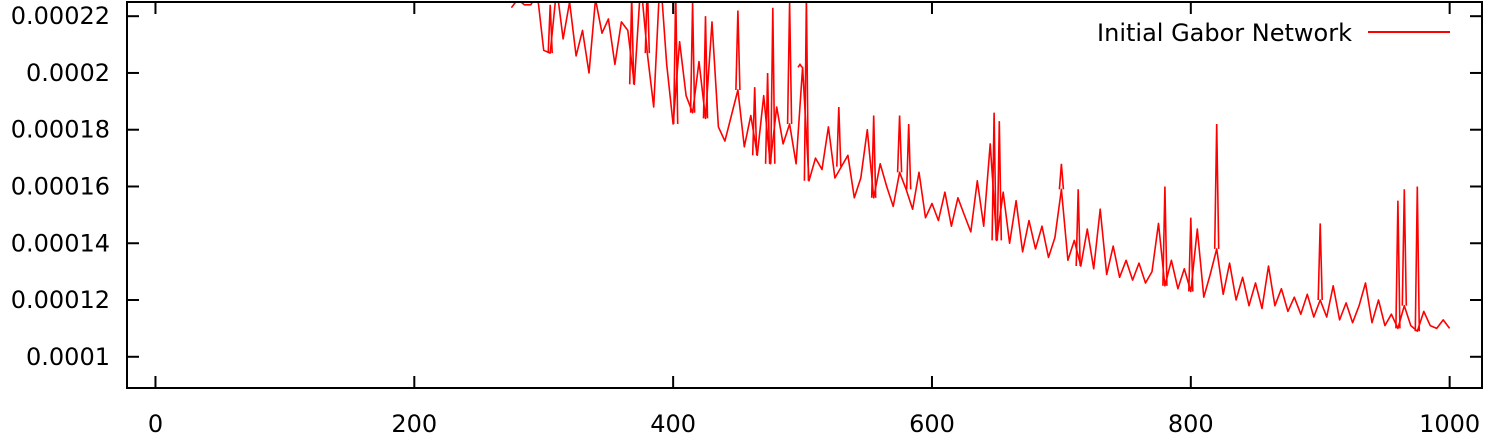  What do you see at coordinates (1224, 33) in the screenshot?
I see `legend-label: Initial Gabor Network` at bounding box center [1224, 33].